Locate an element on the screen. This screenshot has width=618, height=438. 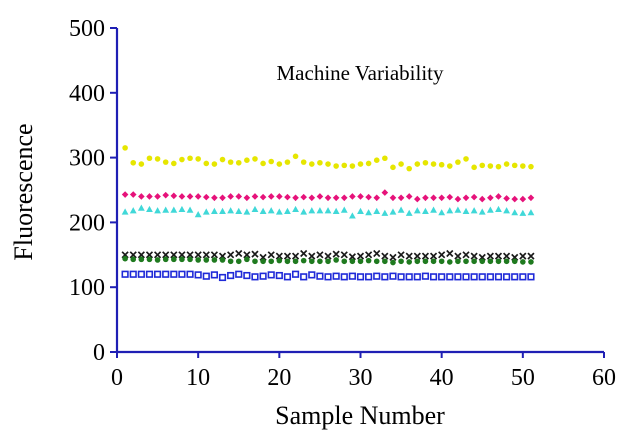
y-tick-label: 400 is located at coordinates (87, 94).